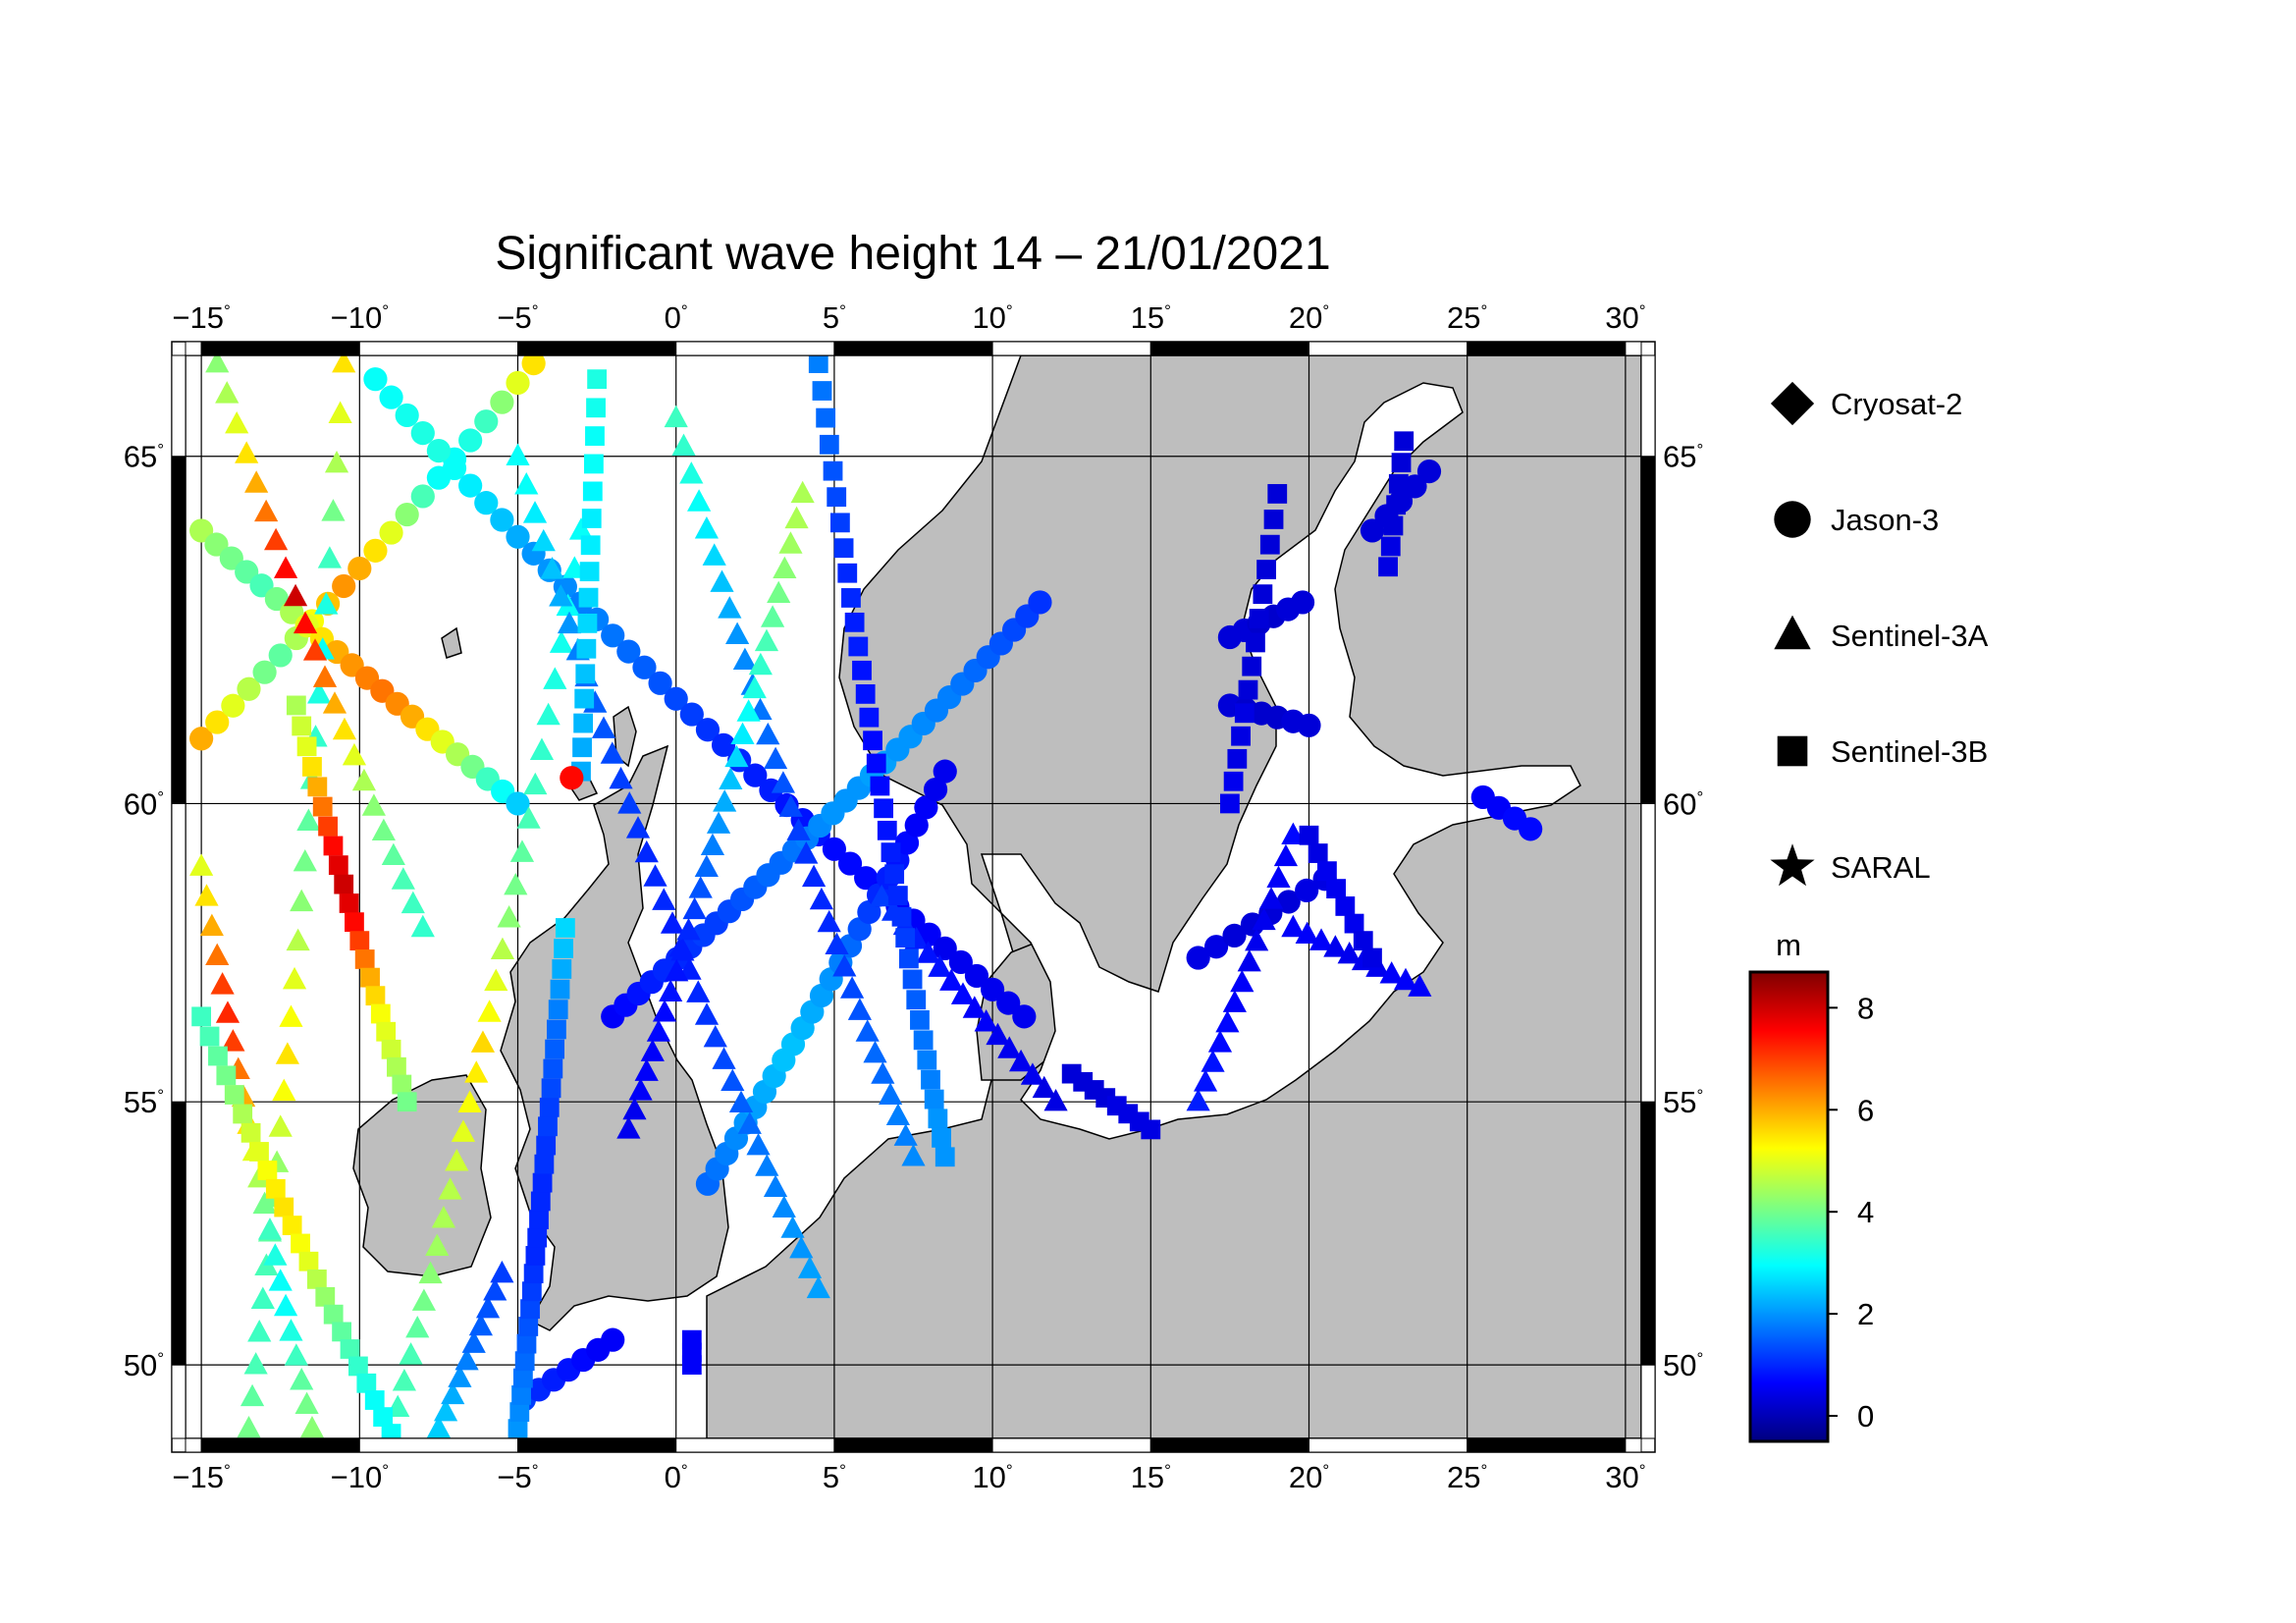 The height and width of the screenshot is (1623, 2296). What do you see at coordinates (1793, 404) in the screenshot?
I see `legend-marker-diamond` at bounding box center [1793, 404].